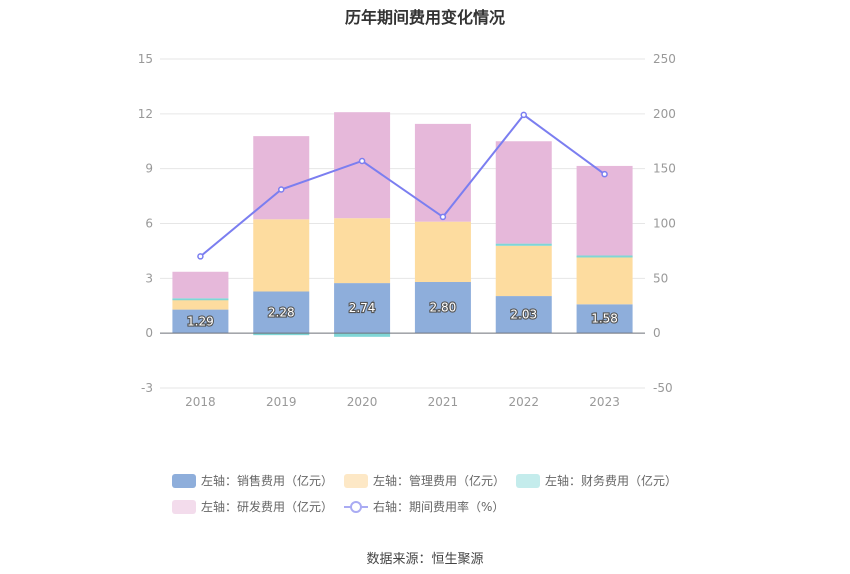 The image size is (850, 574). Describe the element at coordinates (356, 480) in the screenshot. I see `legend-swatch-admin` at that location.